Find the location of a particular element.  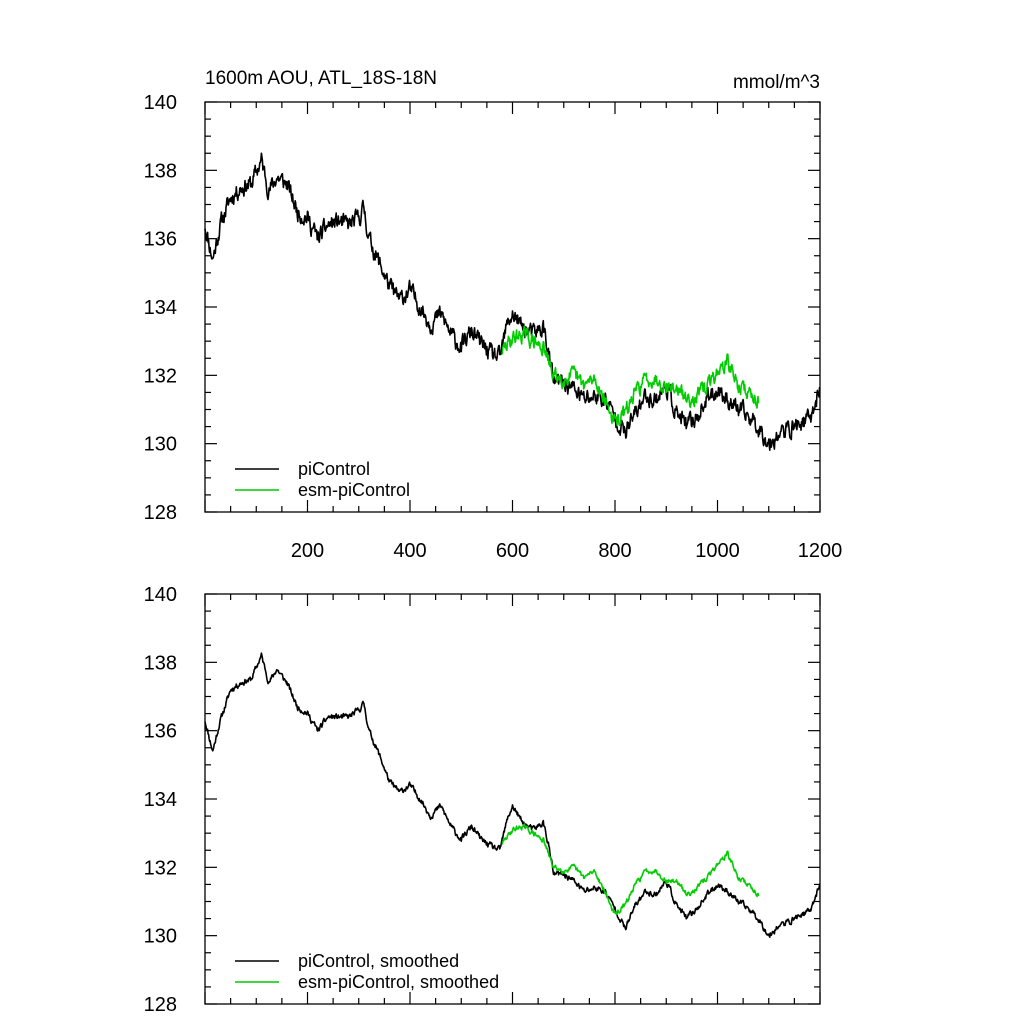

x-tick-label: 600 is located at coordinates (512, 551).